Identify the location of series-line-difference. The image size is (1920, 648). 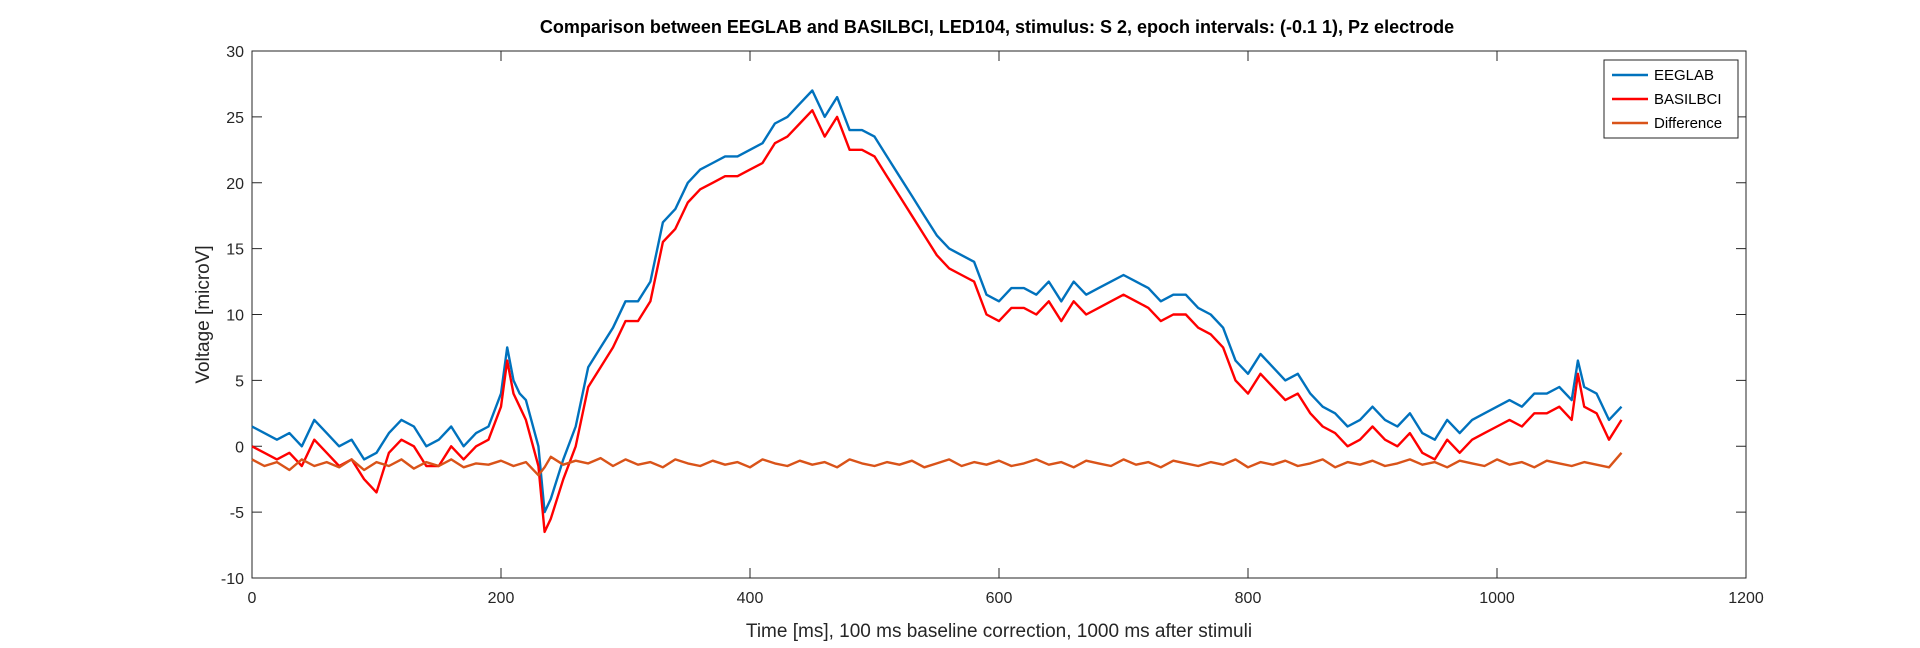
(937, 464).